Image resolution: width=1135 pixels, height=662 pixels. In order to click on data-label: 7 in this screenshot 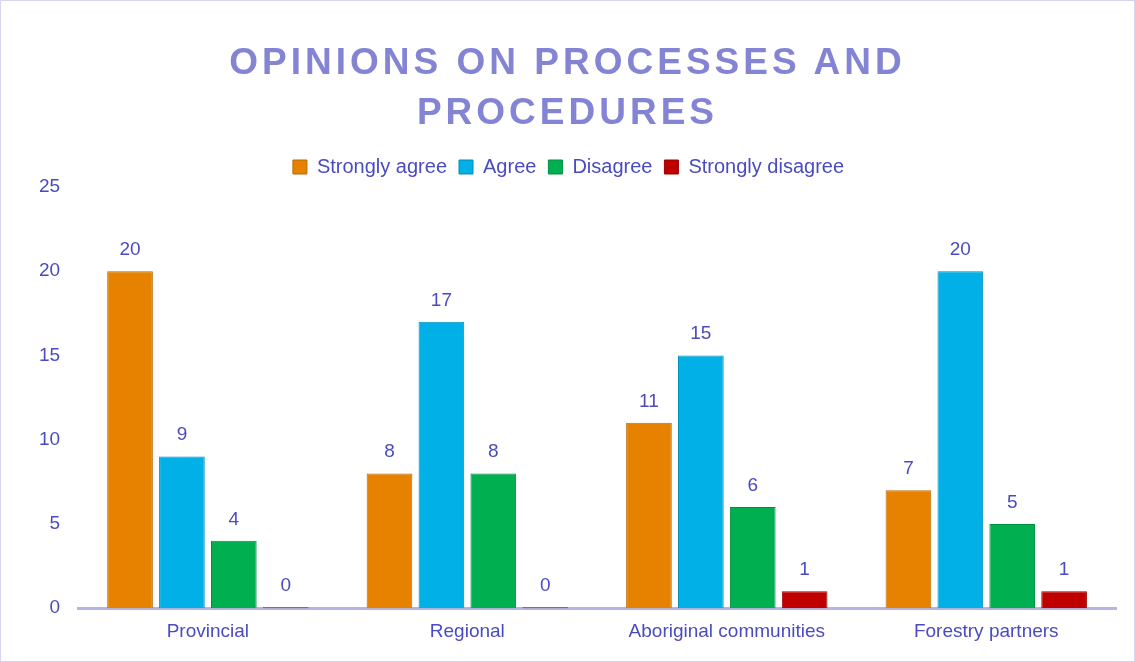, I will do `click(908, 467)`.